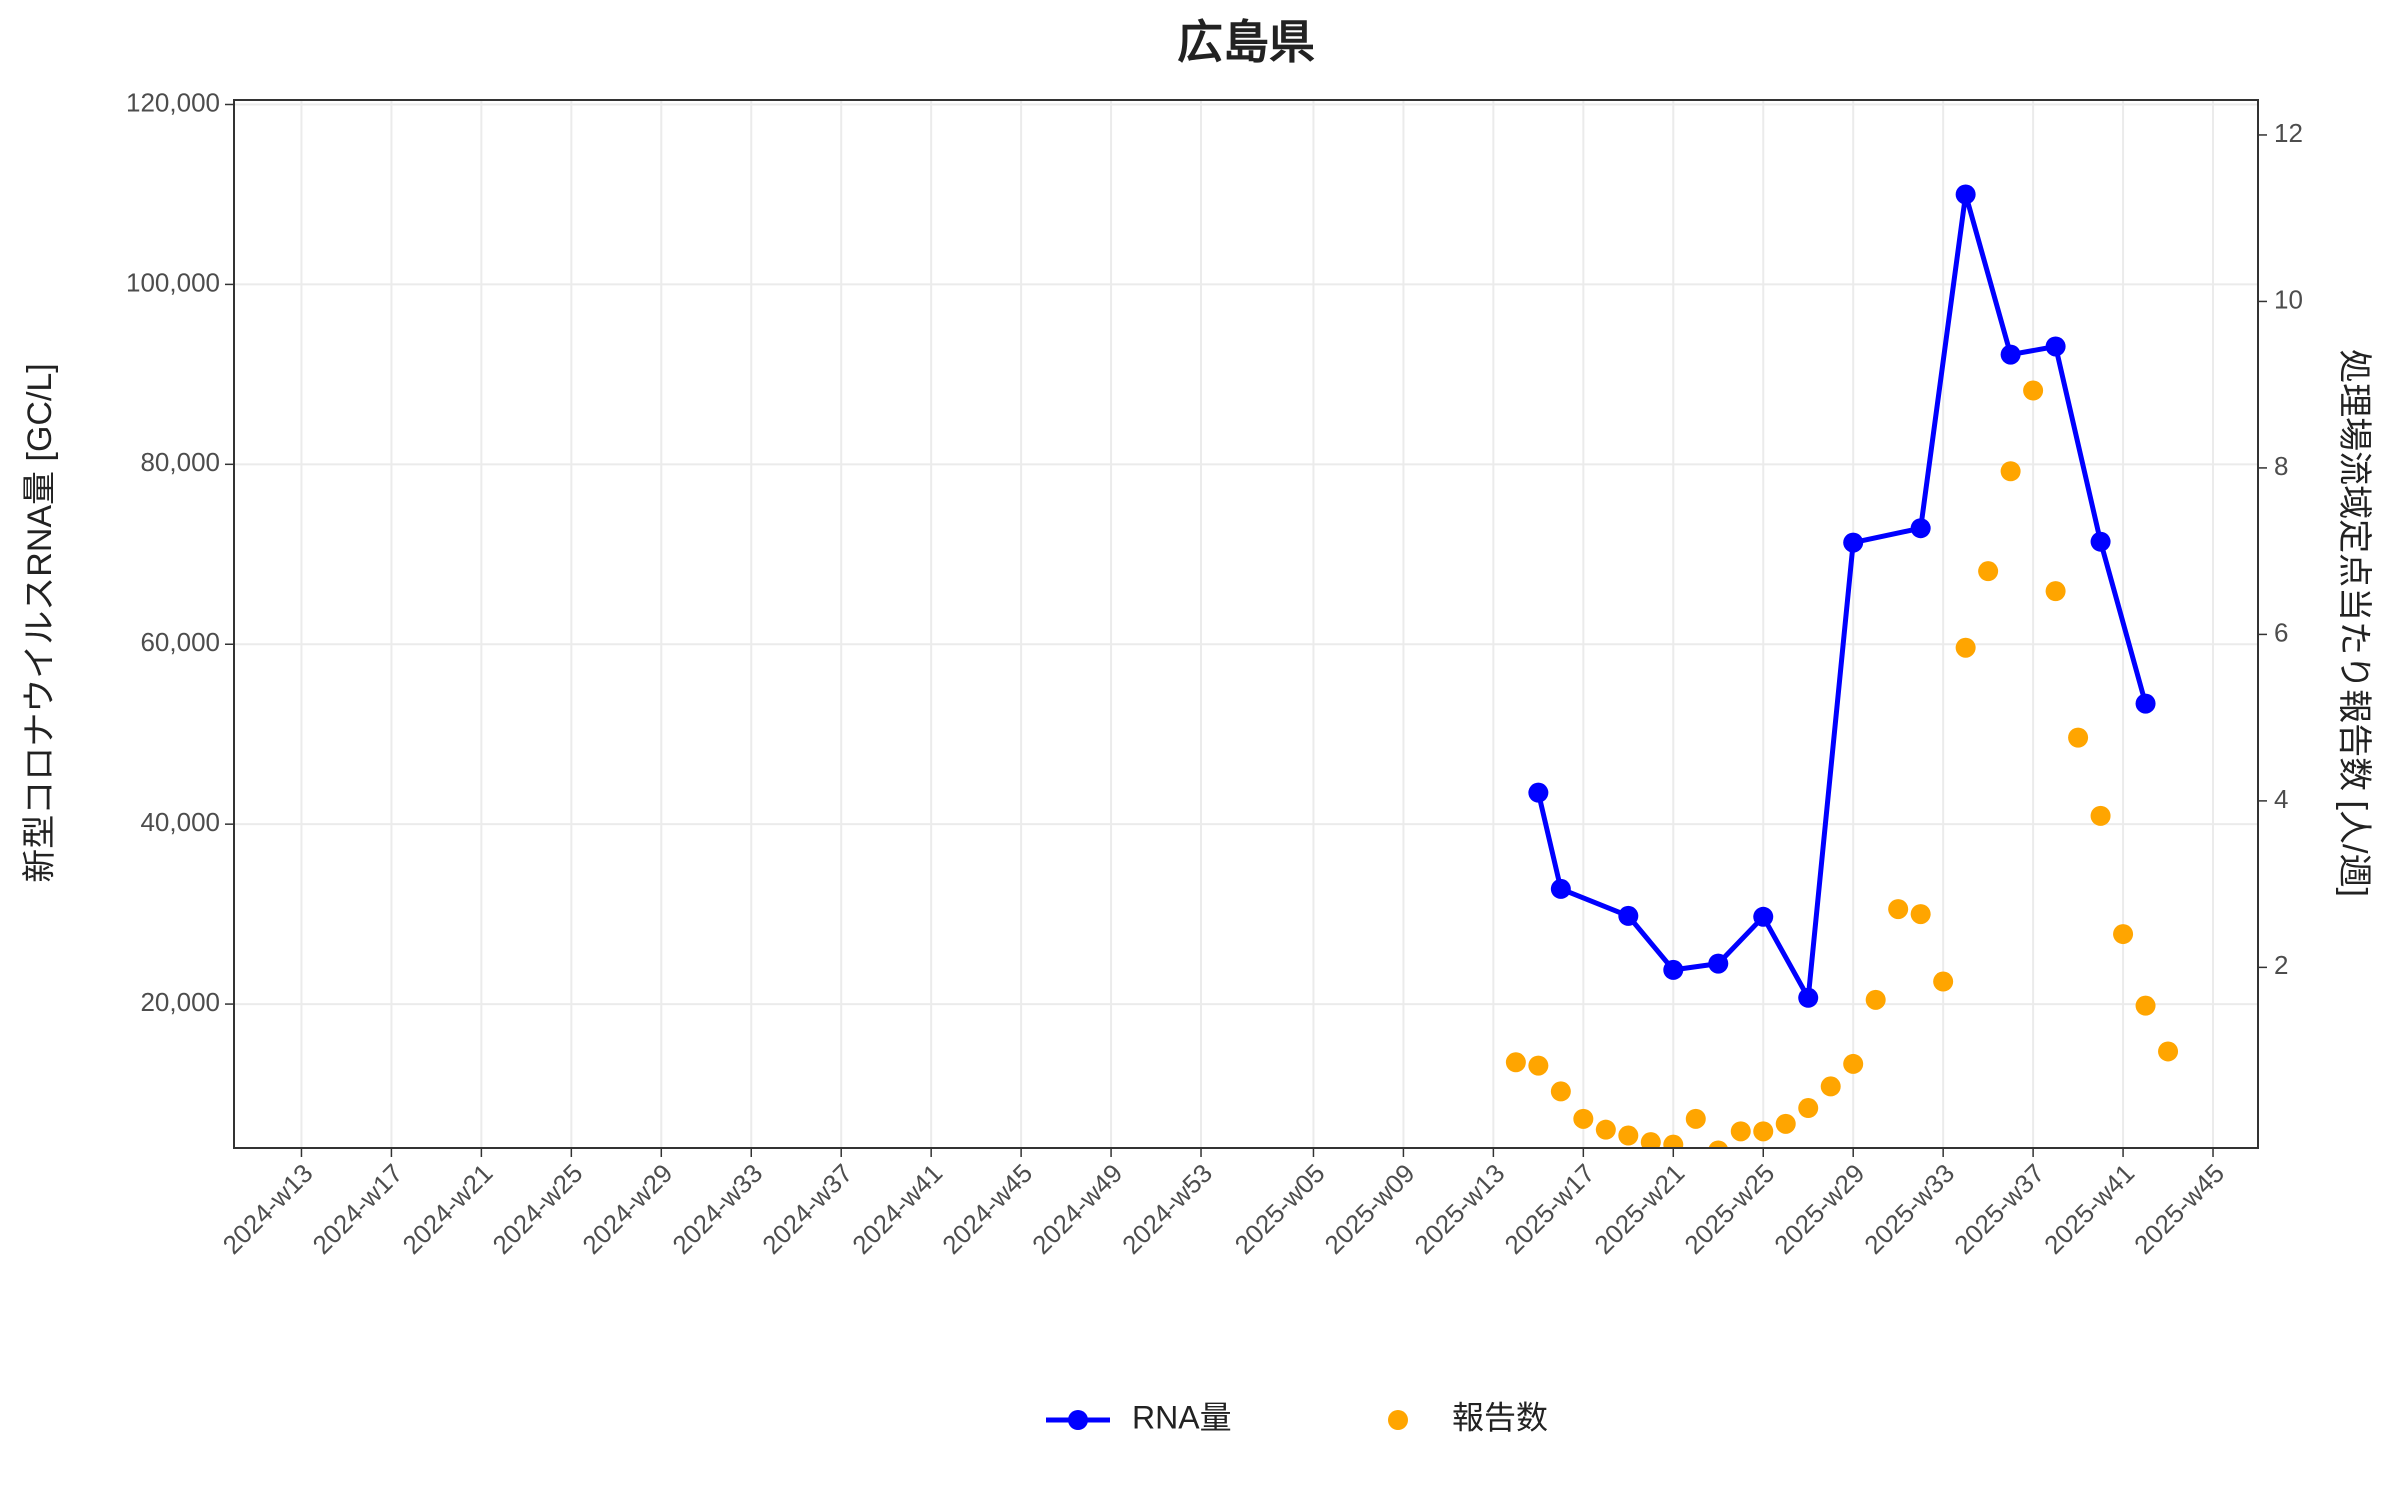  What do you see at coordinates (180, 822) in the screenshot?
I see `y-tick-label: 40,000` at bounding box center [180, 822].